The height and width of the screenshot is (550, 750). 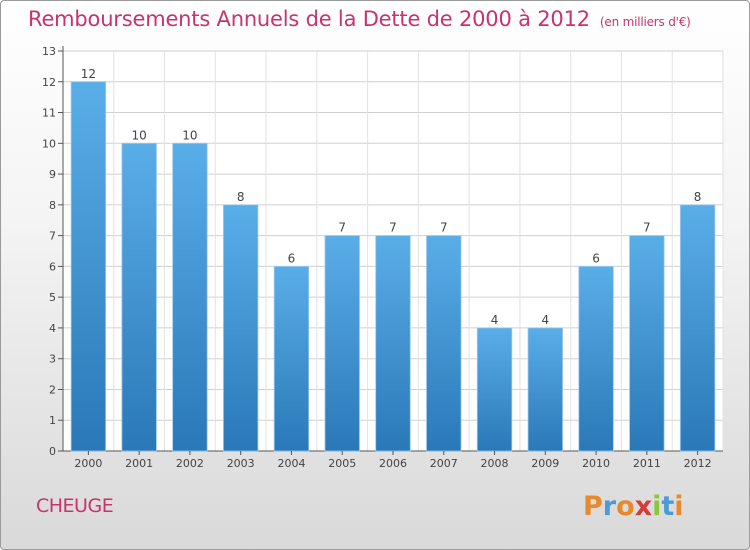 I want to click on x-tick-label: 2006, so click(x=393, y=463).